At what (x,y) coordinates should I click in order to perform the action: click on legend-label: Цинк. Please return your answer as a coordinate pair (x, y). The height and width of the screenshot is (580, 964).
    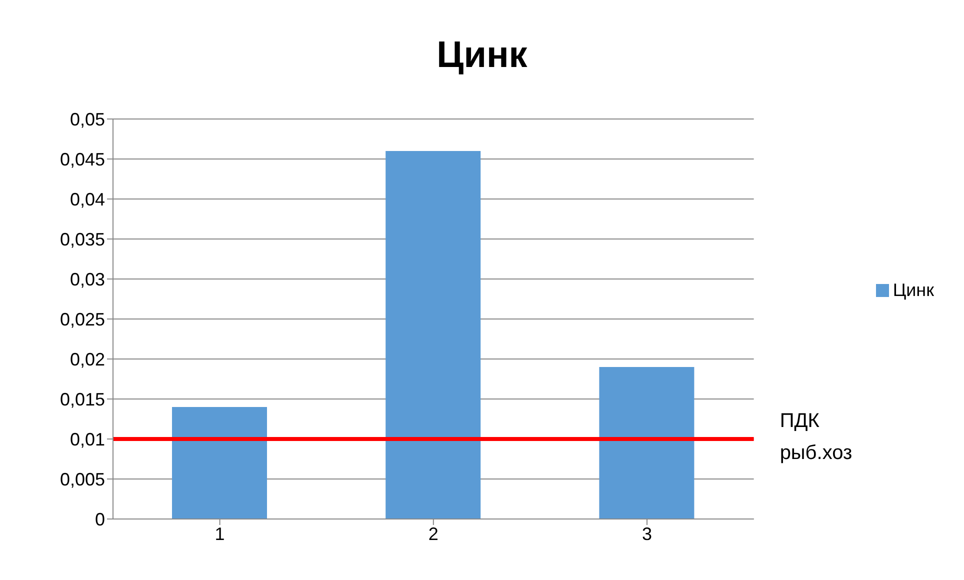
    Looking at the image, I should click on (913, 290).